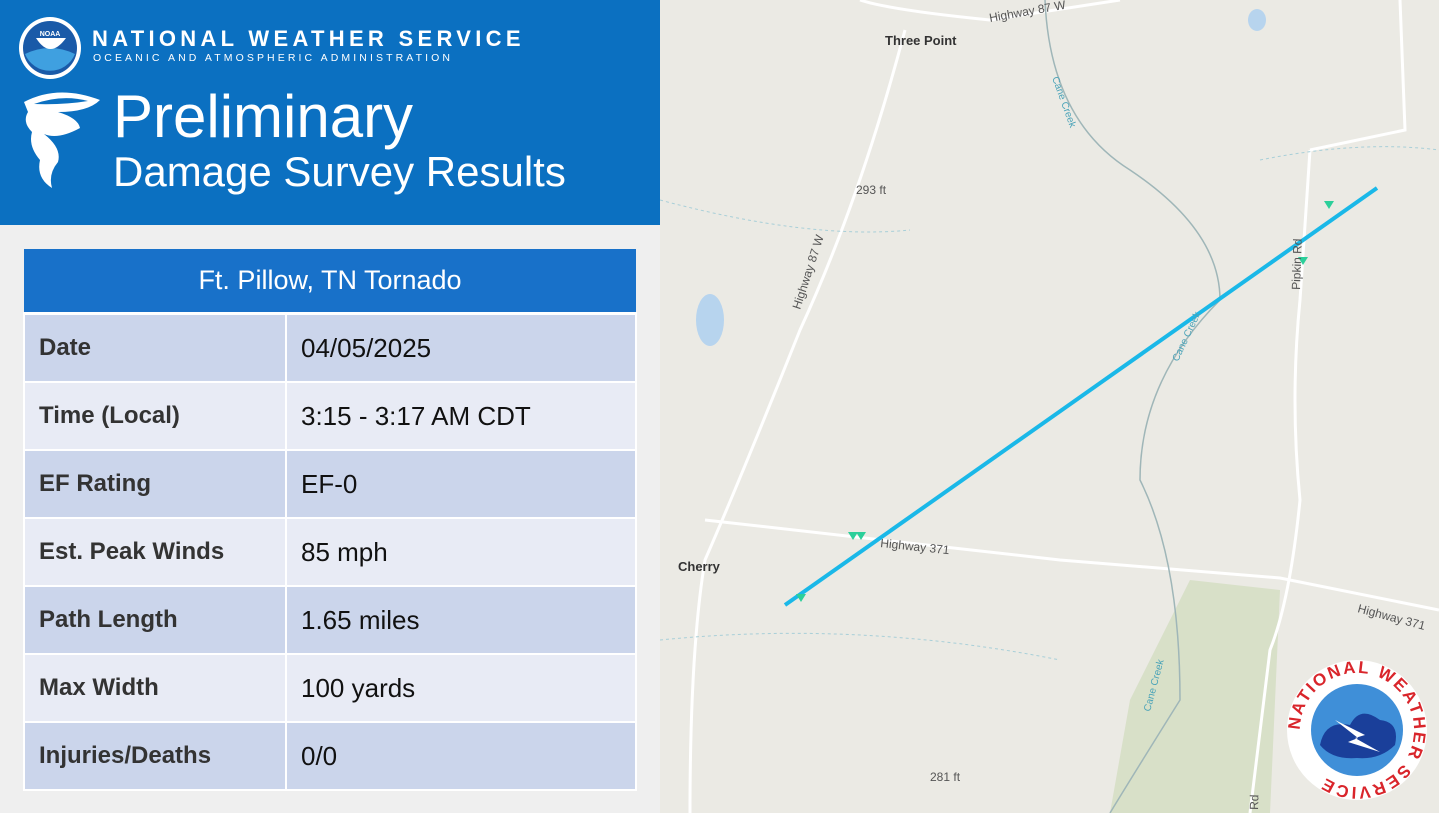  Describe the element at coordinates (263, 116) in the screenshot. I see `title-line1: Preliminary` at that location.